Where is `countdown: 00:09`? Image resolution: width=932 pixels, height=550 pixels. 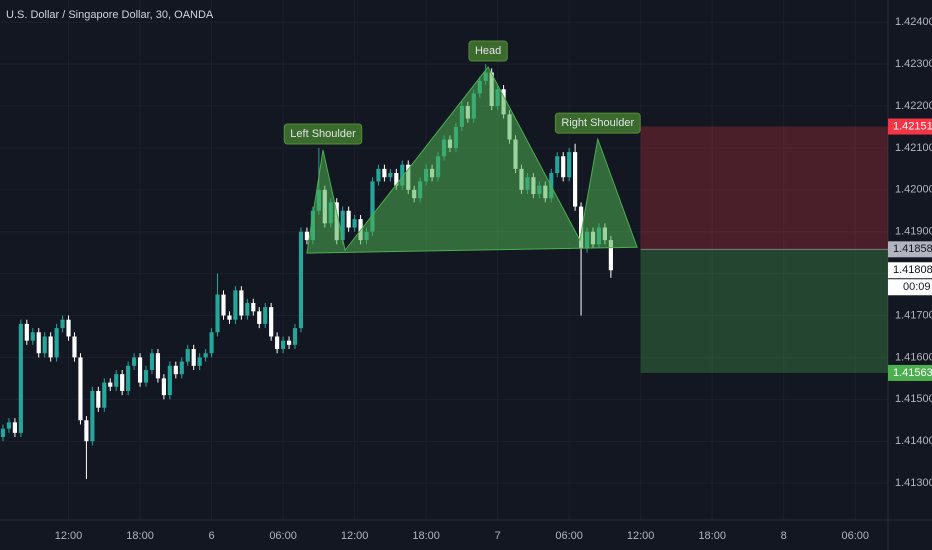
countdown: 00:09 is located at coordinates (917, 287).